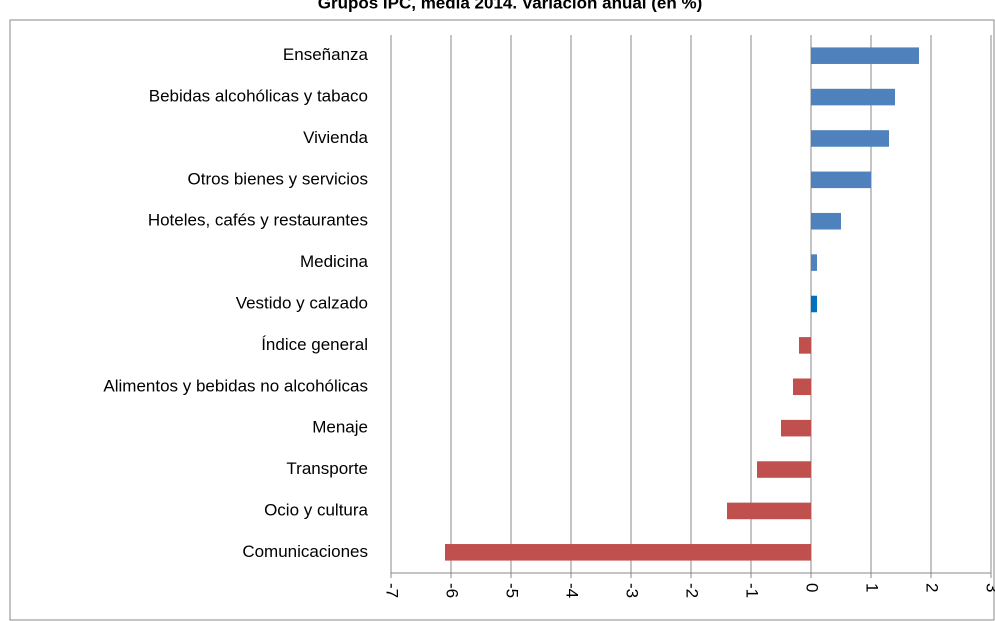 The image size is (995, 621). I want to click on y-tick-label: Hoteles, cafés y restaurantes, so click(258, 220).